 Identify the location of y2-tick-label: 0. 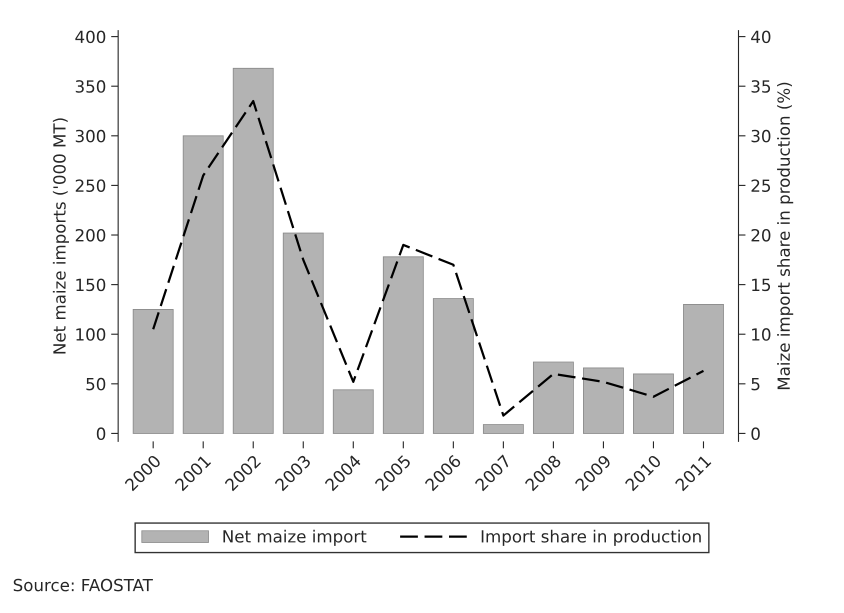
(755, 433).